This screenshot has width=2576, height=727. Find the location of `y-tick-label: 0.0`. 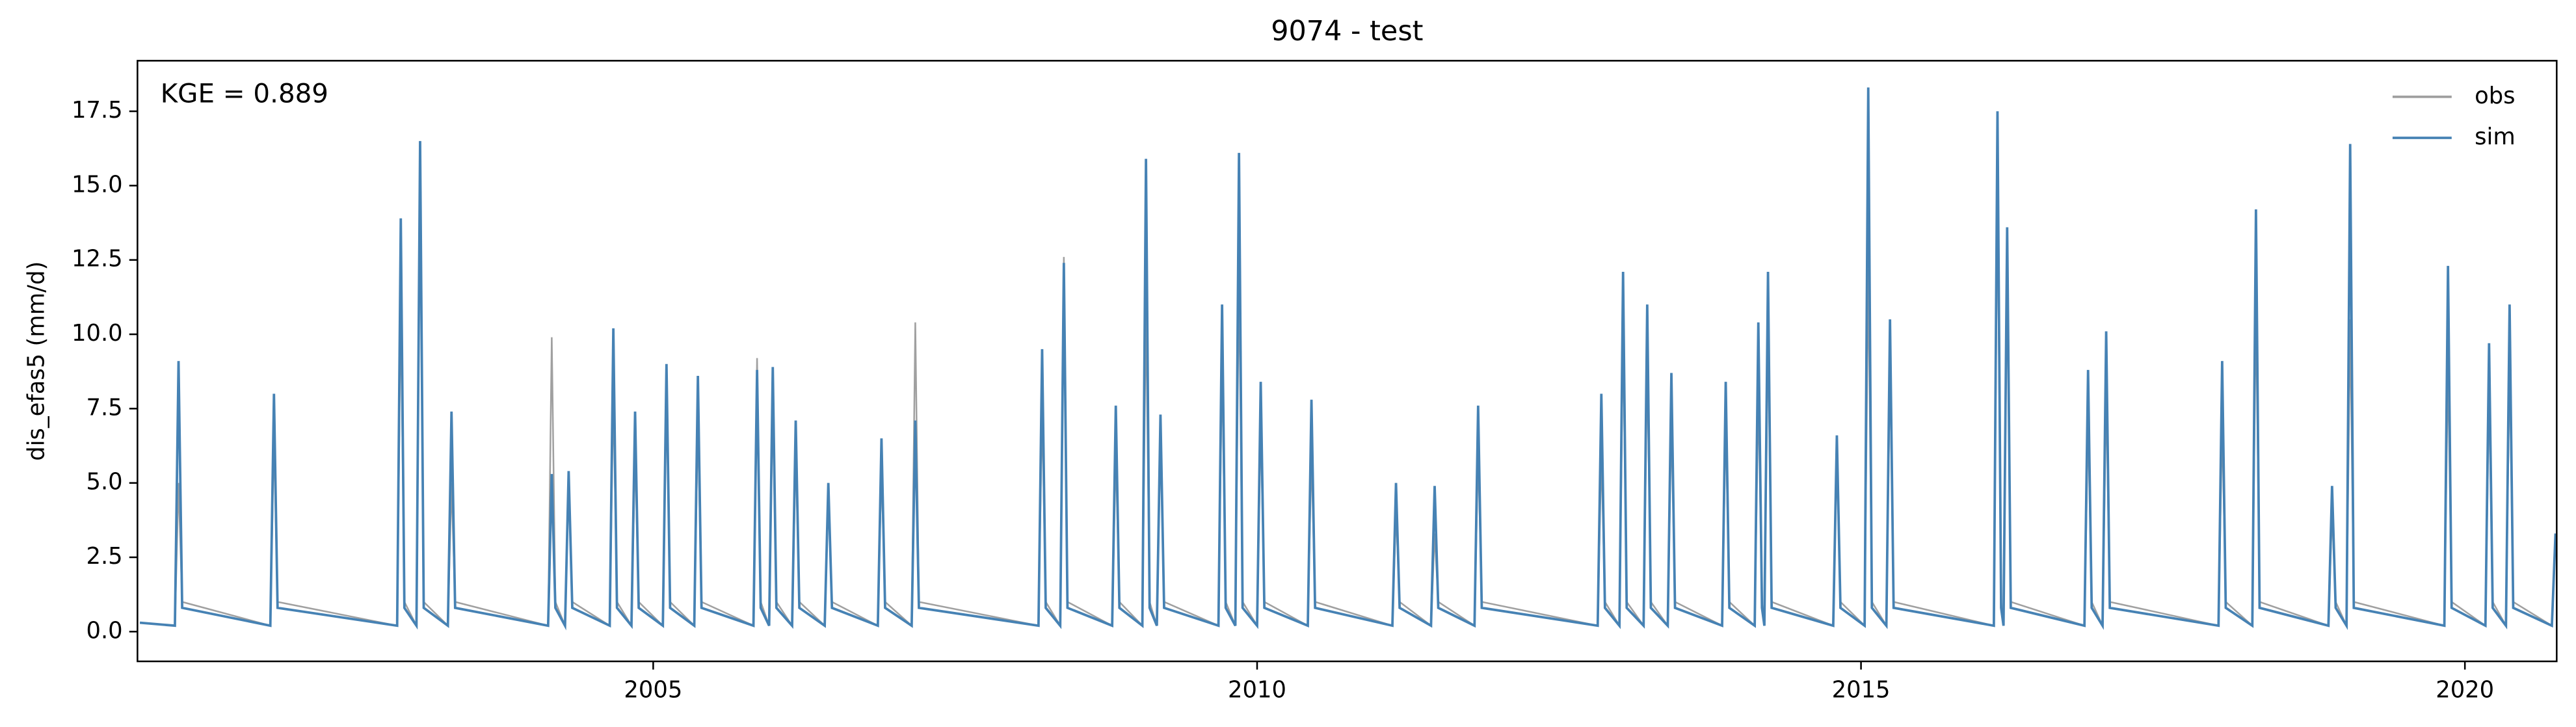

y-tick-label: 0.0 is located at coordinates (104, 630).